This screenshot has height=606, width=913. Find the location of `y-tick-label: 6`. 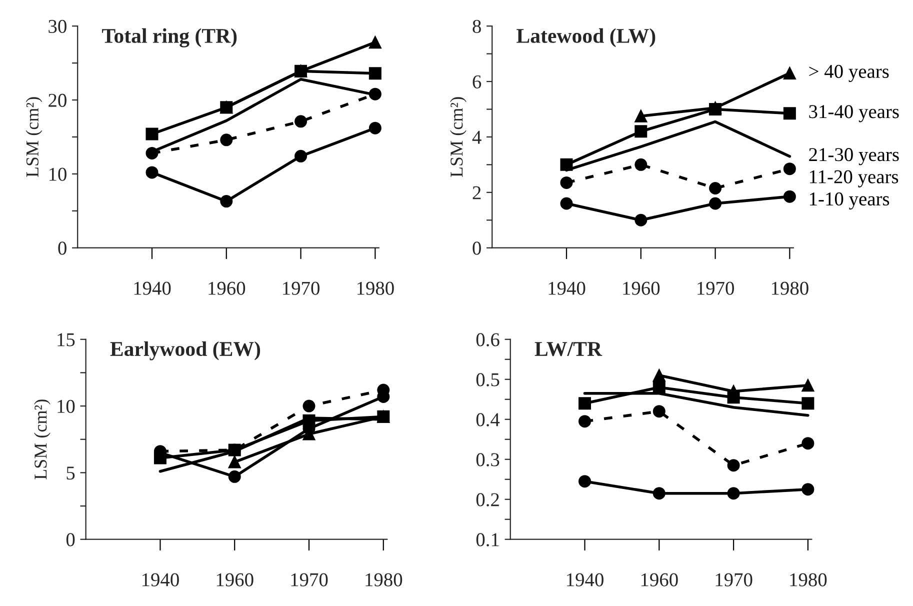

y-tick-label: 6 is located at coordinates (477, 81).